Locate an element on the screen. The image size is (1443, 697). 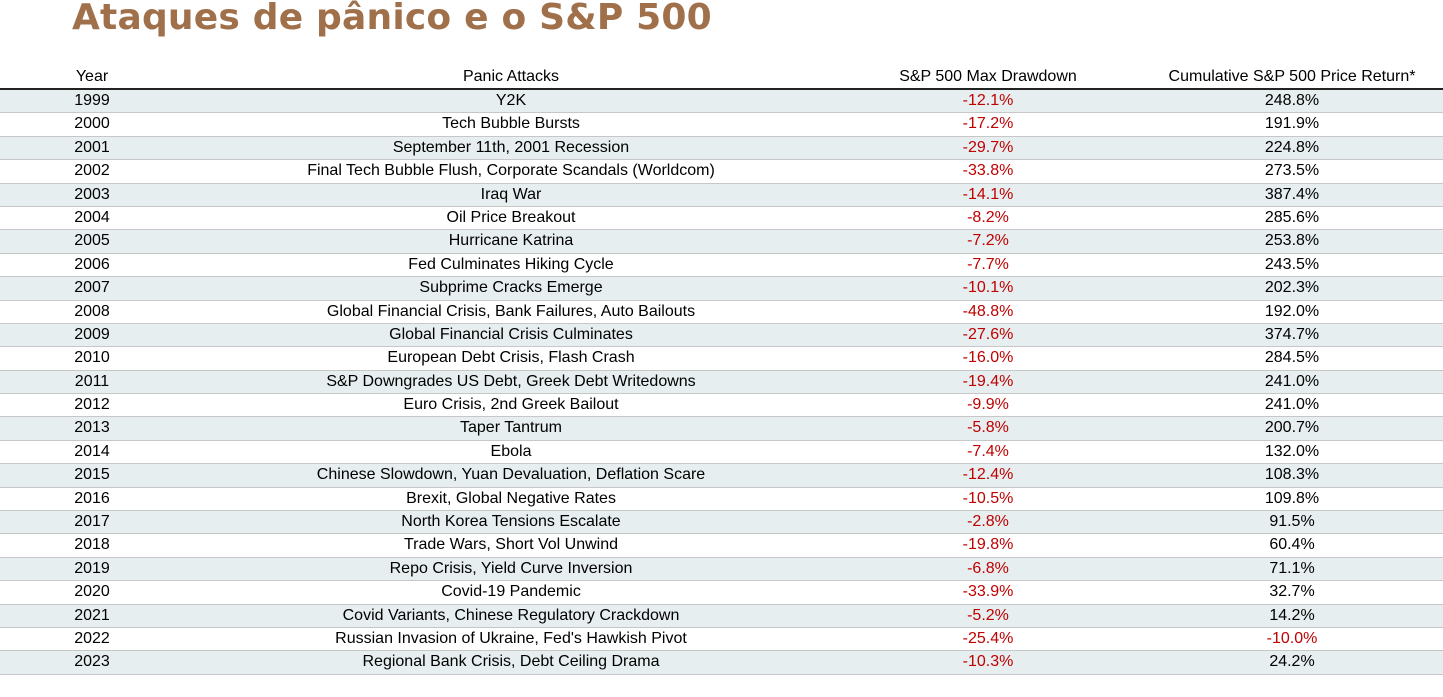
cell-year: 2011 is located at coordinates (92, 381).